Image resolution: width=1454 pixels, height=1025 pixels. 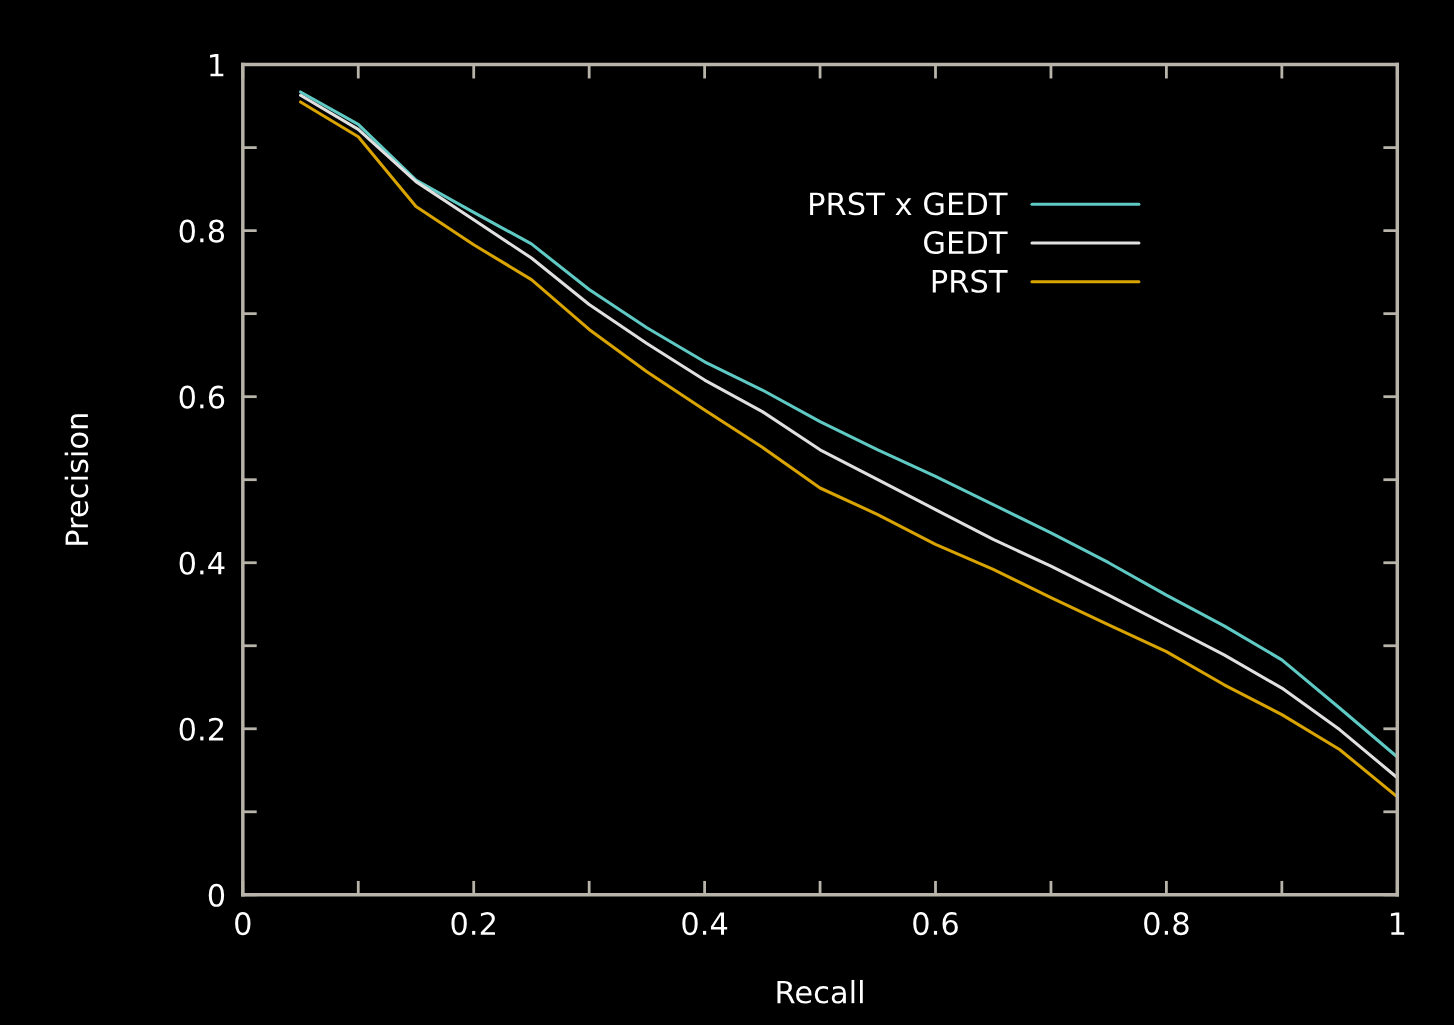 What do you see at coordinates (202, 397) in the screenshot?
I see `y-tick-label: 0.6` at bounding box center [202, 397].